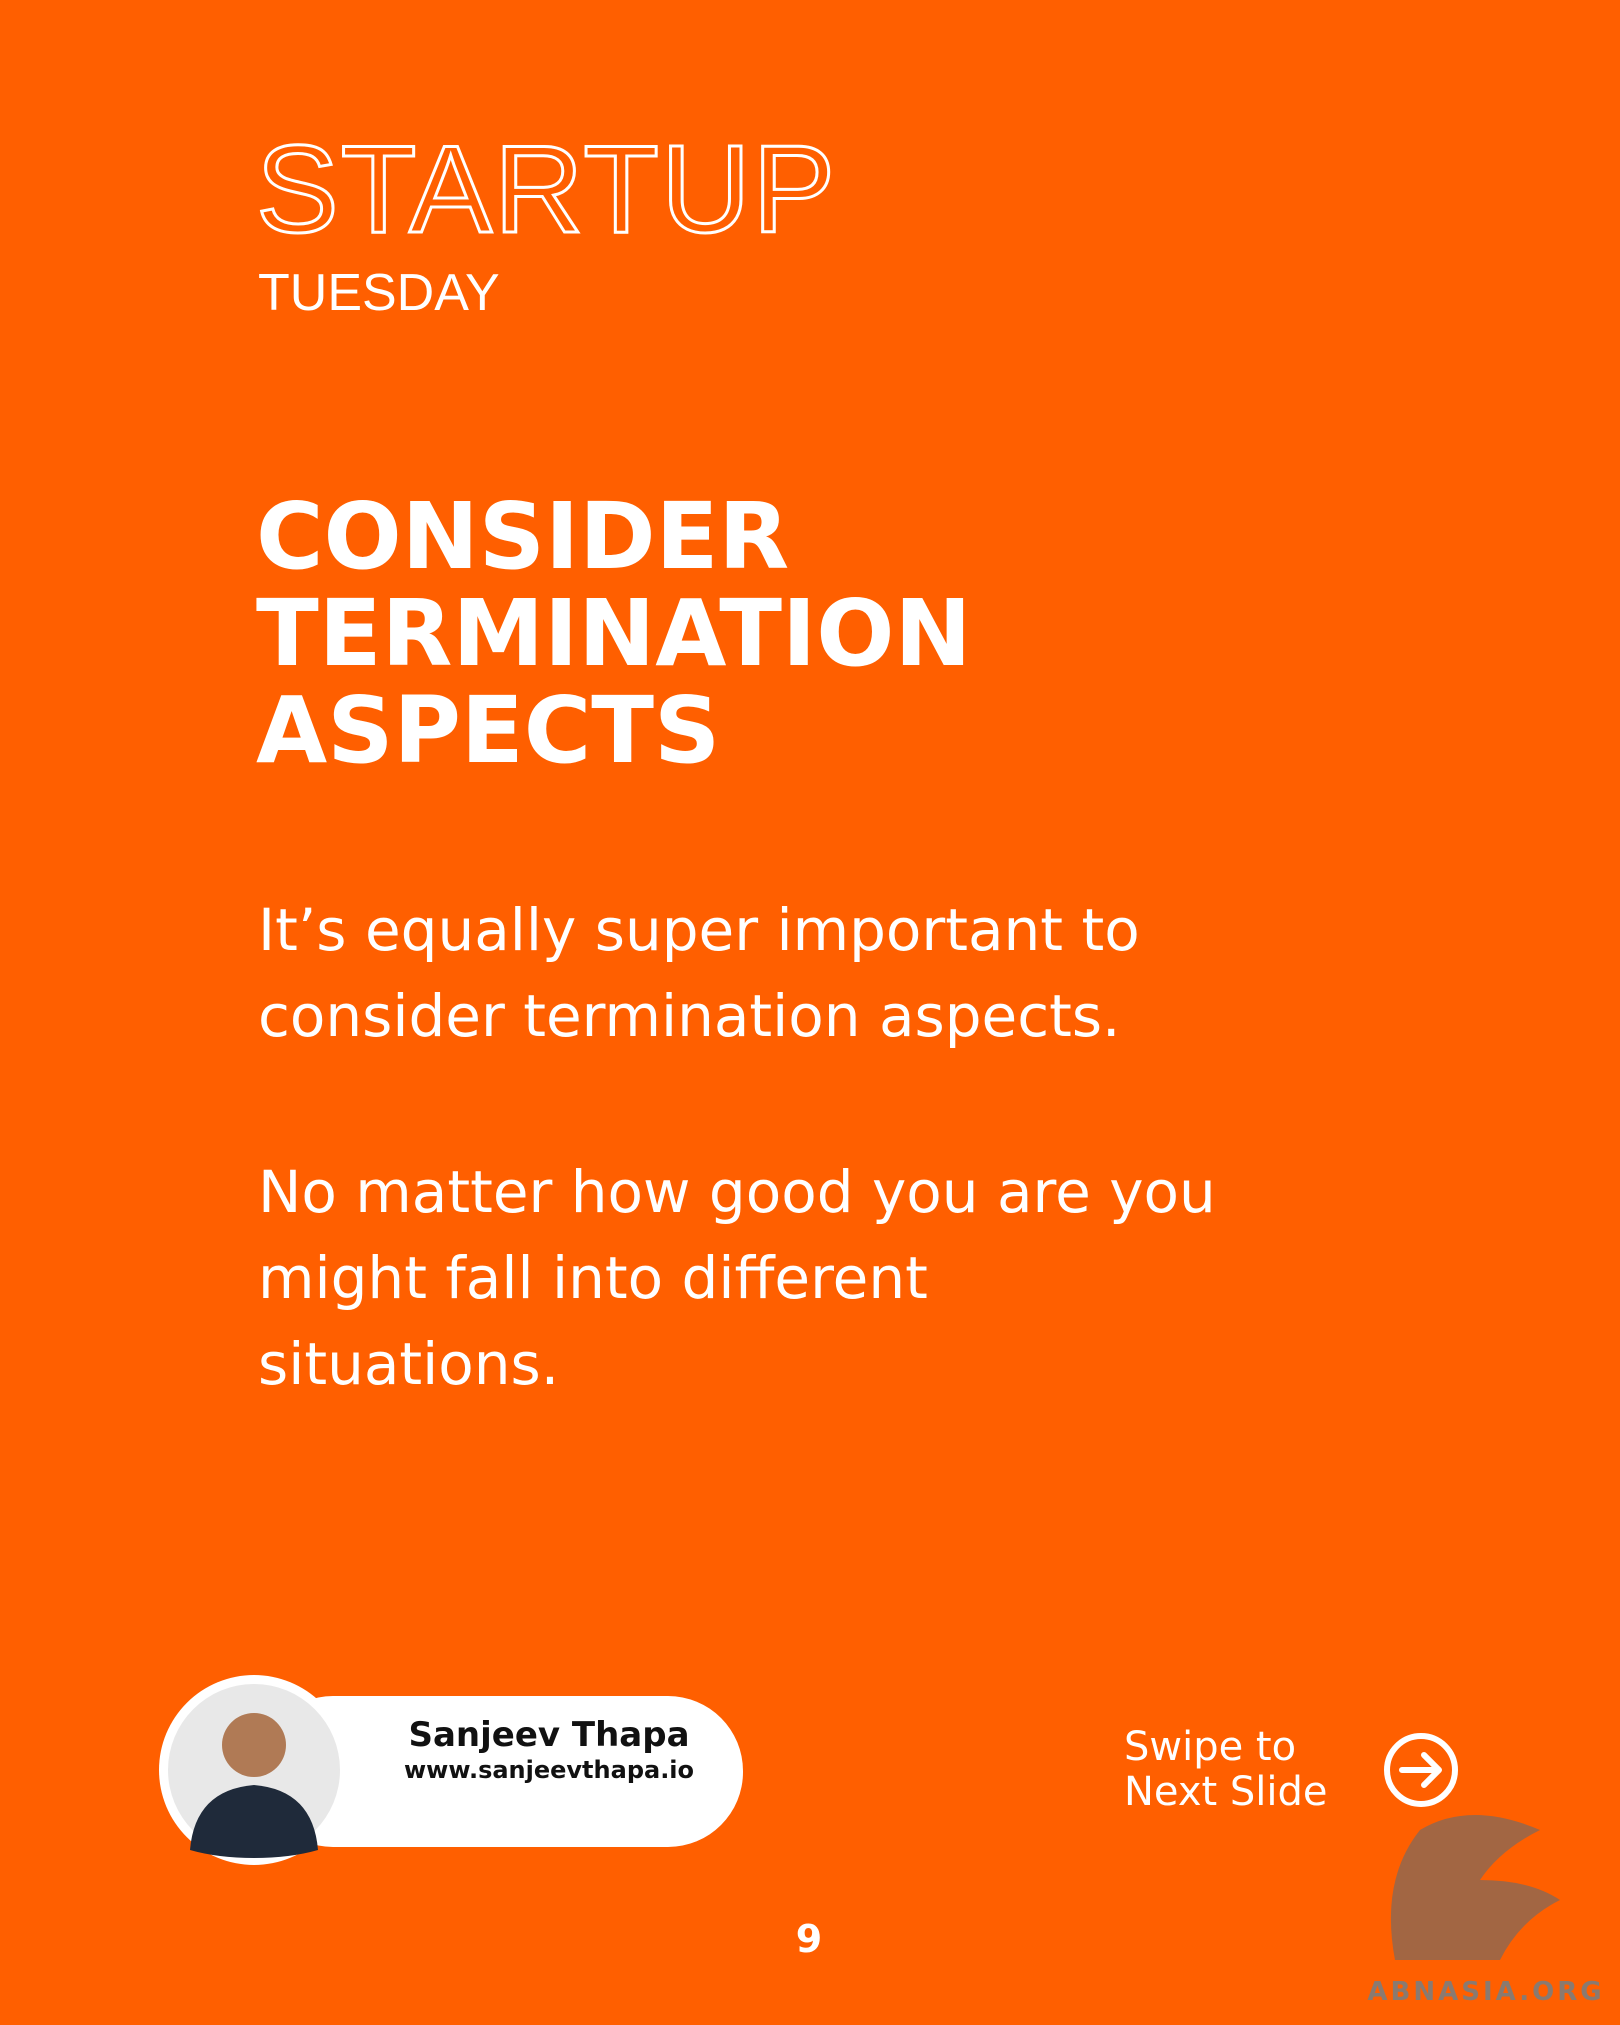 The height and width of the screenshot is (2025, 1620). I want to click on heading-line: TERMINATION, so click(613, 633).